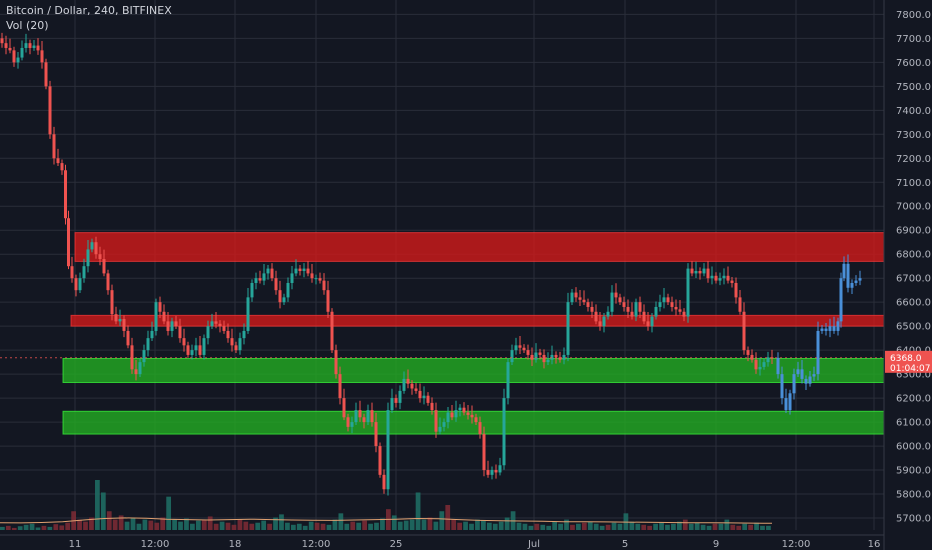 The image size is (932, 550). What do you see at coordinates (913, 423) in the screenshot?
I see `y-tick-label: 6100.0` at bounding box center [913, 423].